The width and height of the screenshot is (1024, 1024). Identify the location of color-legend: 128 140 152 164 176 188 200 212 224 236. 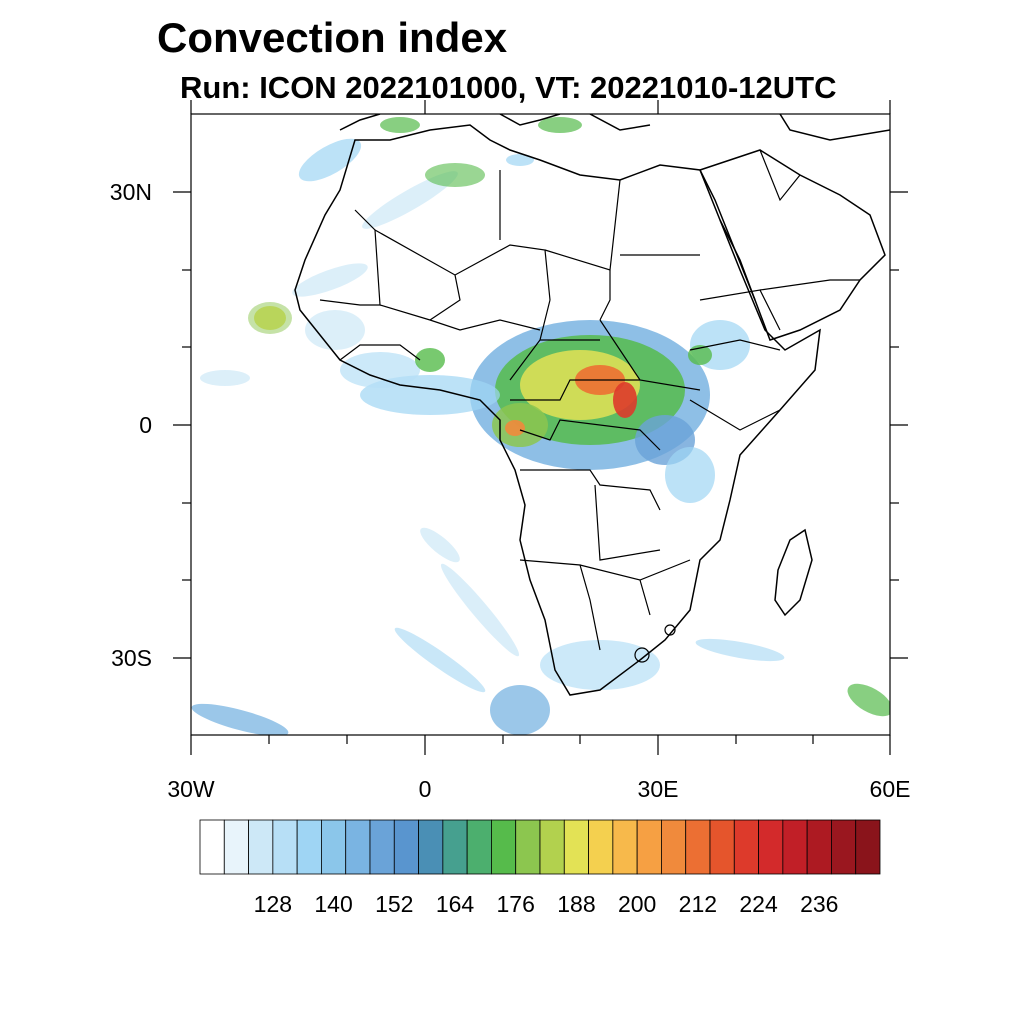
(540, 868).